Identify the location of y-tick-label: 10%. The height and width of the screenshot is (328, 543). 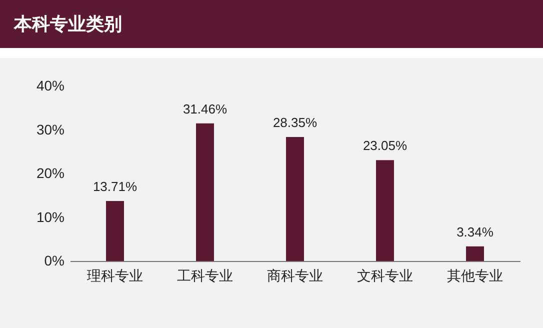
(50, 216).